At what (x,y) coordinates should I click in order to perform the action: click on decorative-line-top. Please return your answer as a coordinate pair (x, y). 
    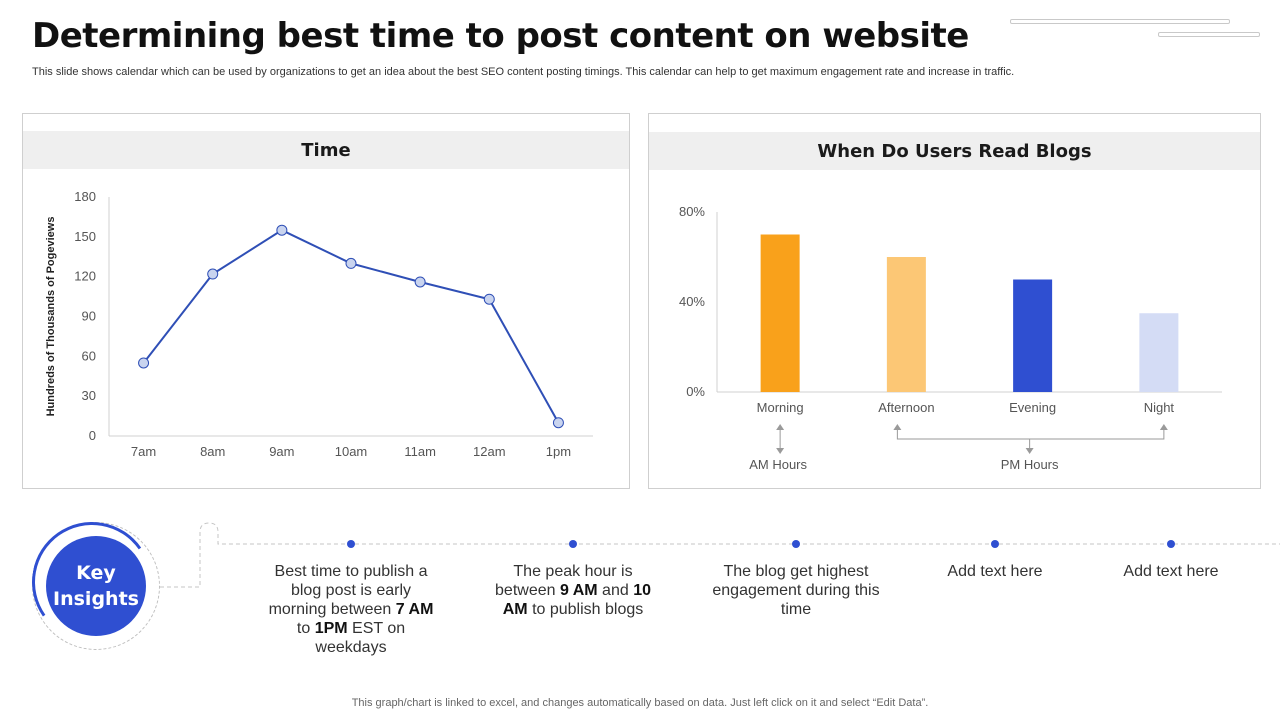
    Looking at the image, I should click on (1120, 21).